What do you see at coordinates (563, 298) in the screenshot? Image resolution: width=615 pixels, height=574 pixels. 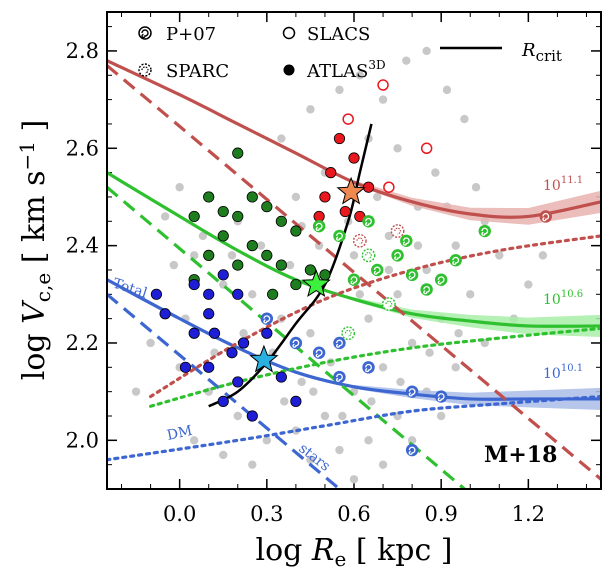 I see `label-mass-mid: 1010.6` at bounding box center [563, 298].